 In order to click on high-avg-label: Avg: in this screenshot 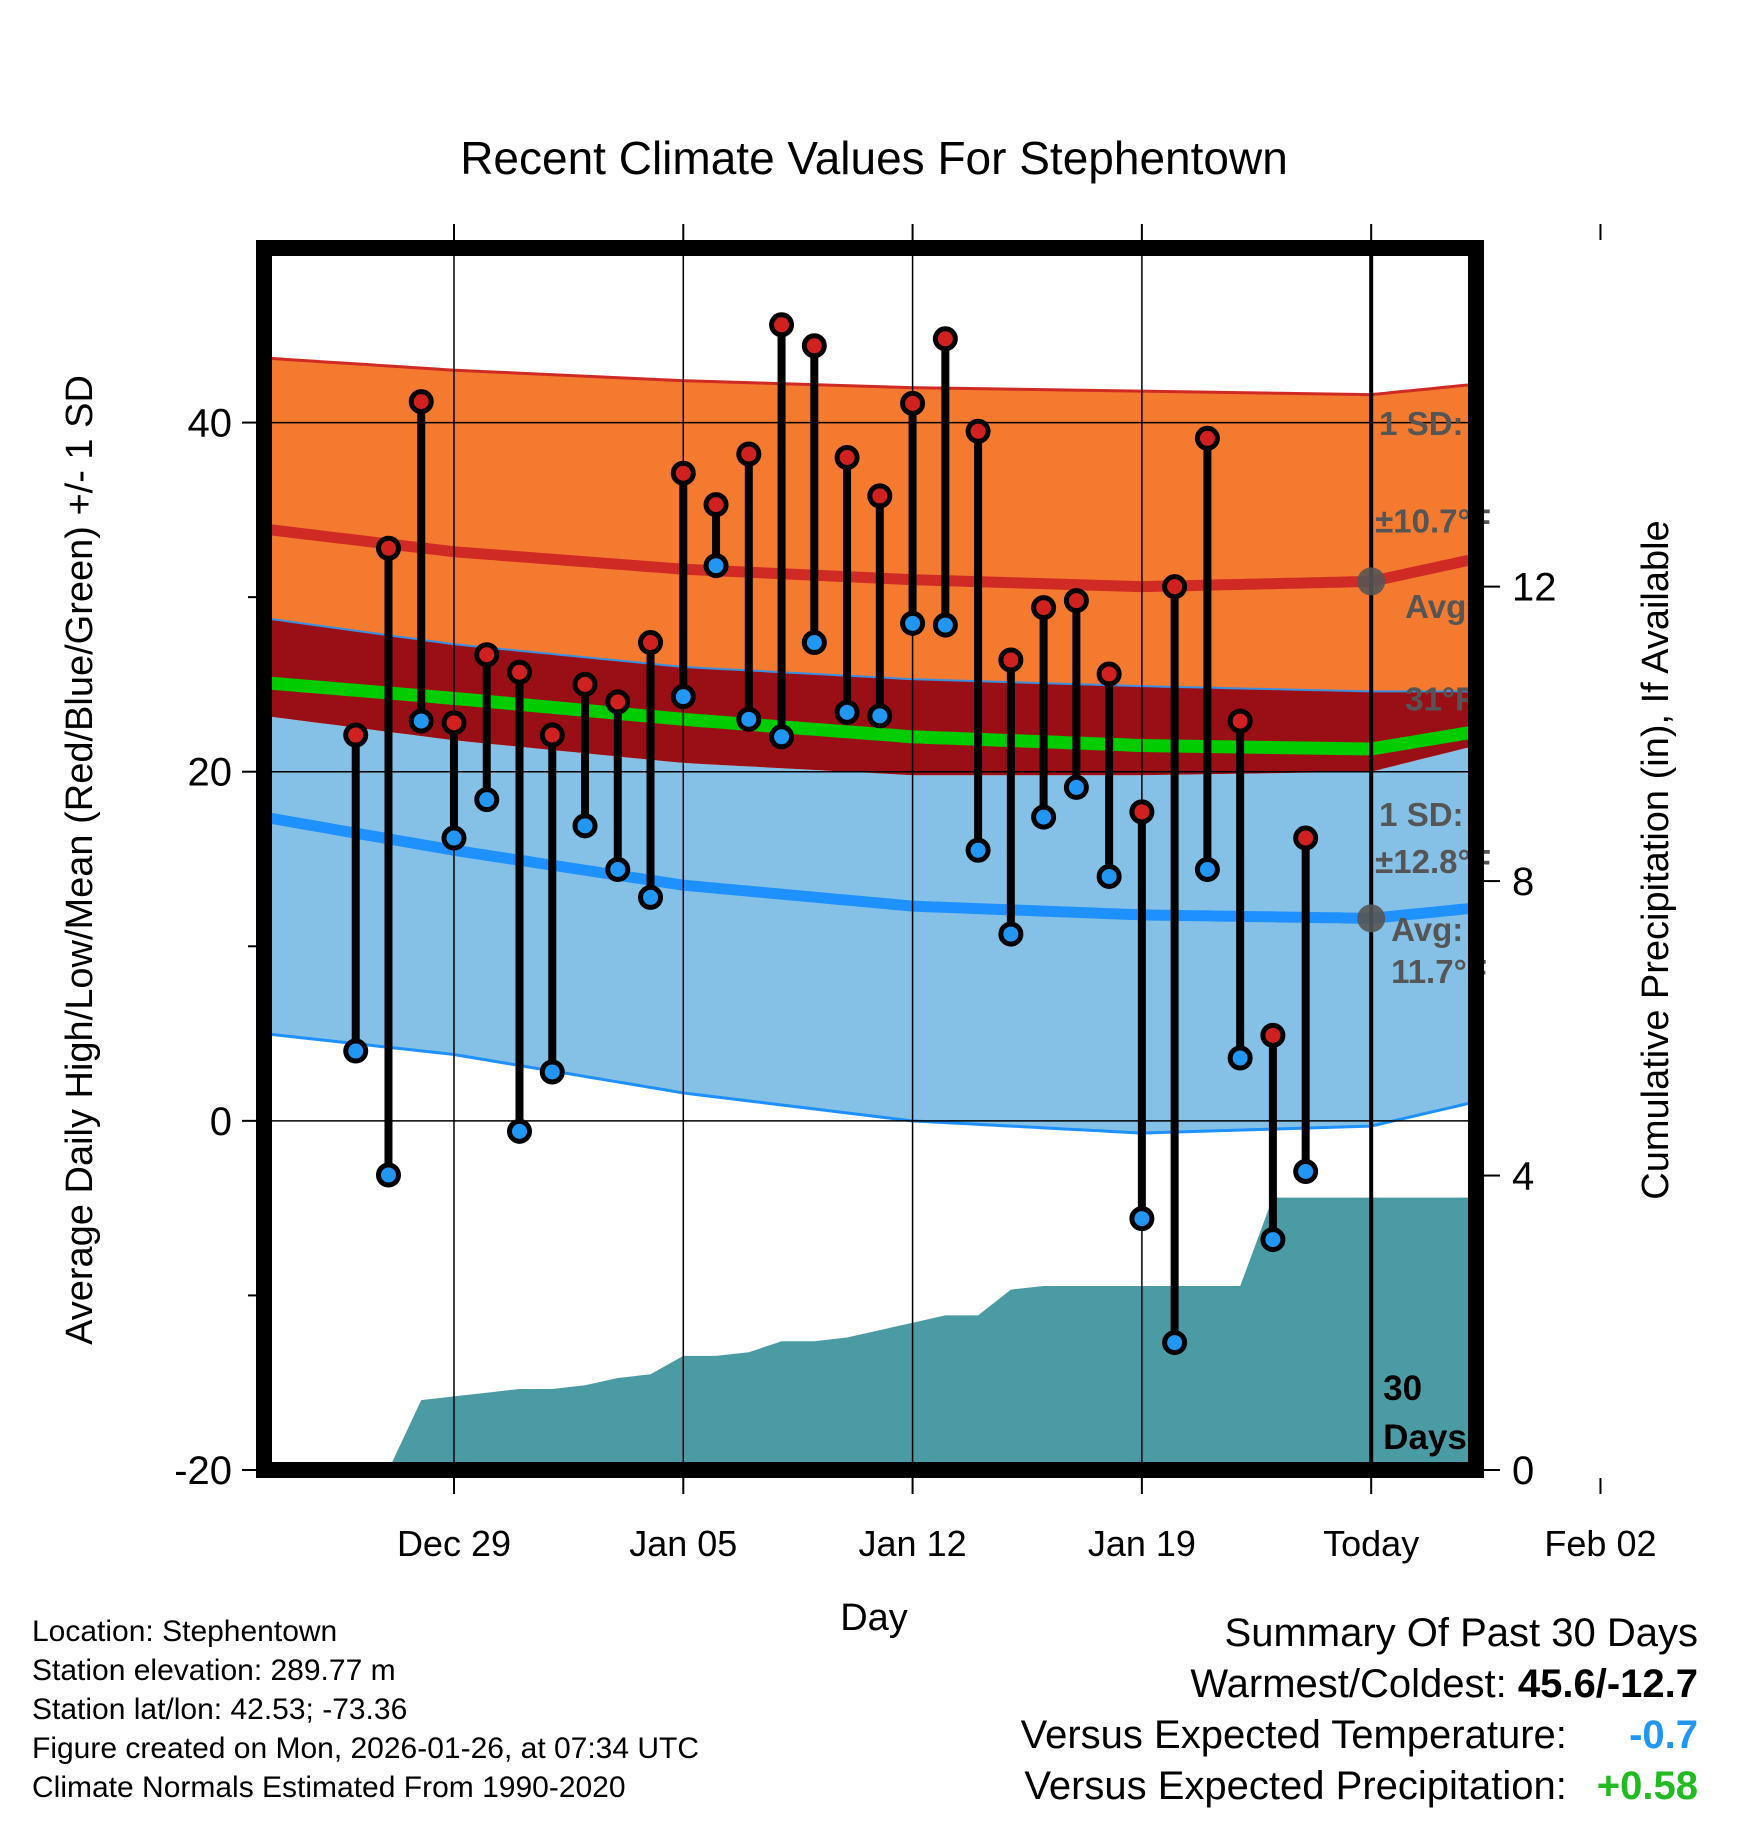, I will do `click(1441, 606)`.